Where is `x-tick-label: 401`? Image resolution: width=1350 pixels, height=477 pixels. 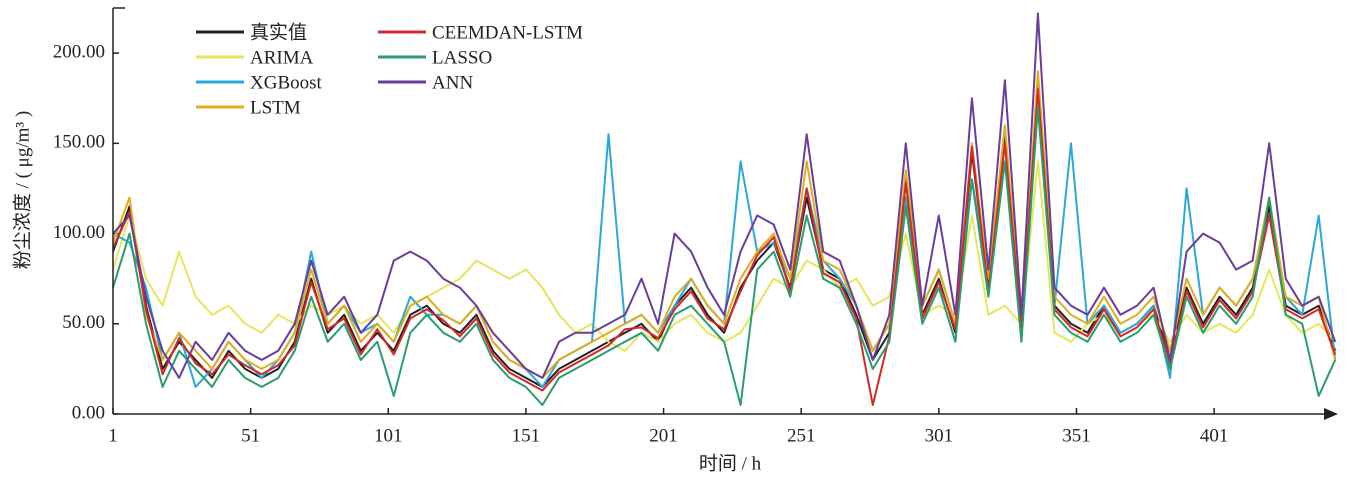 x-tick-label: 401 is located at coordinates (1214, 435).